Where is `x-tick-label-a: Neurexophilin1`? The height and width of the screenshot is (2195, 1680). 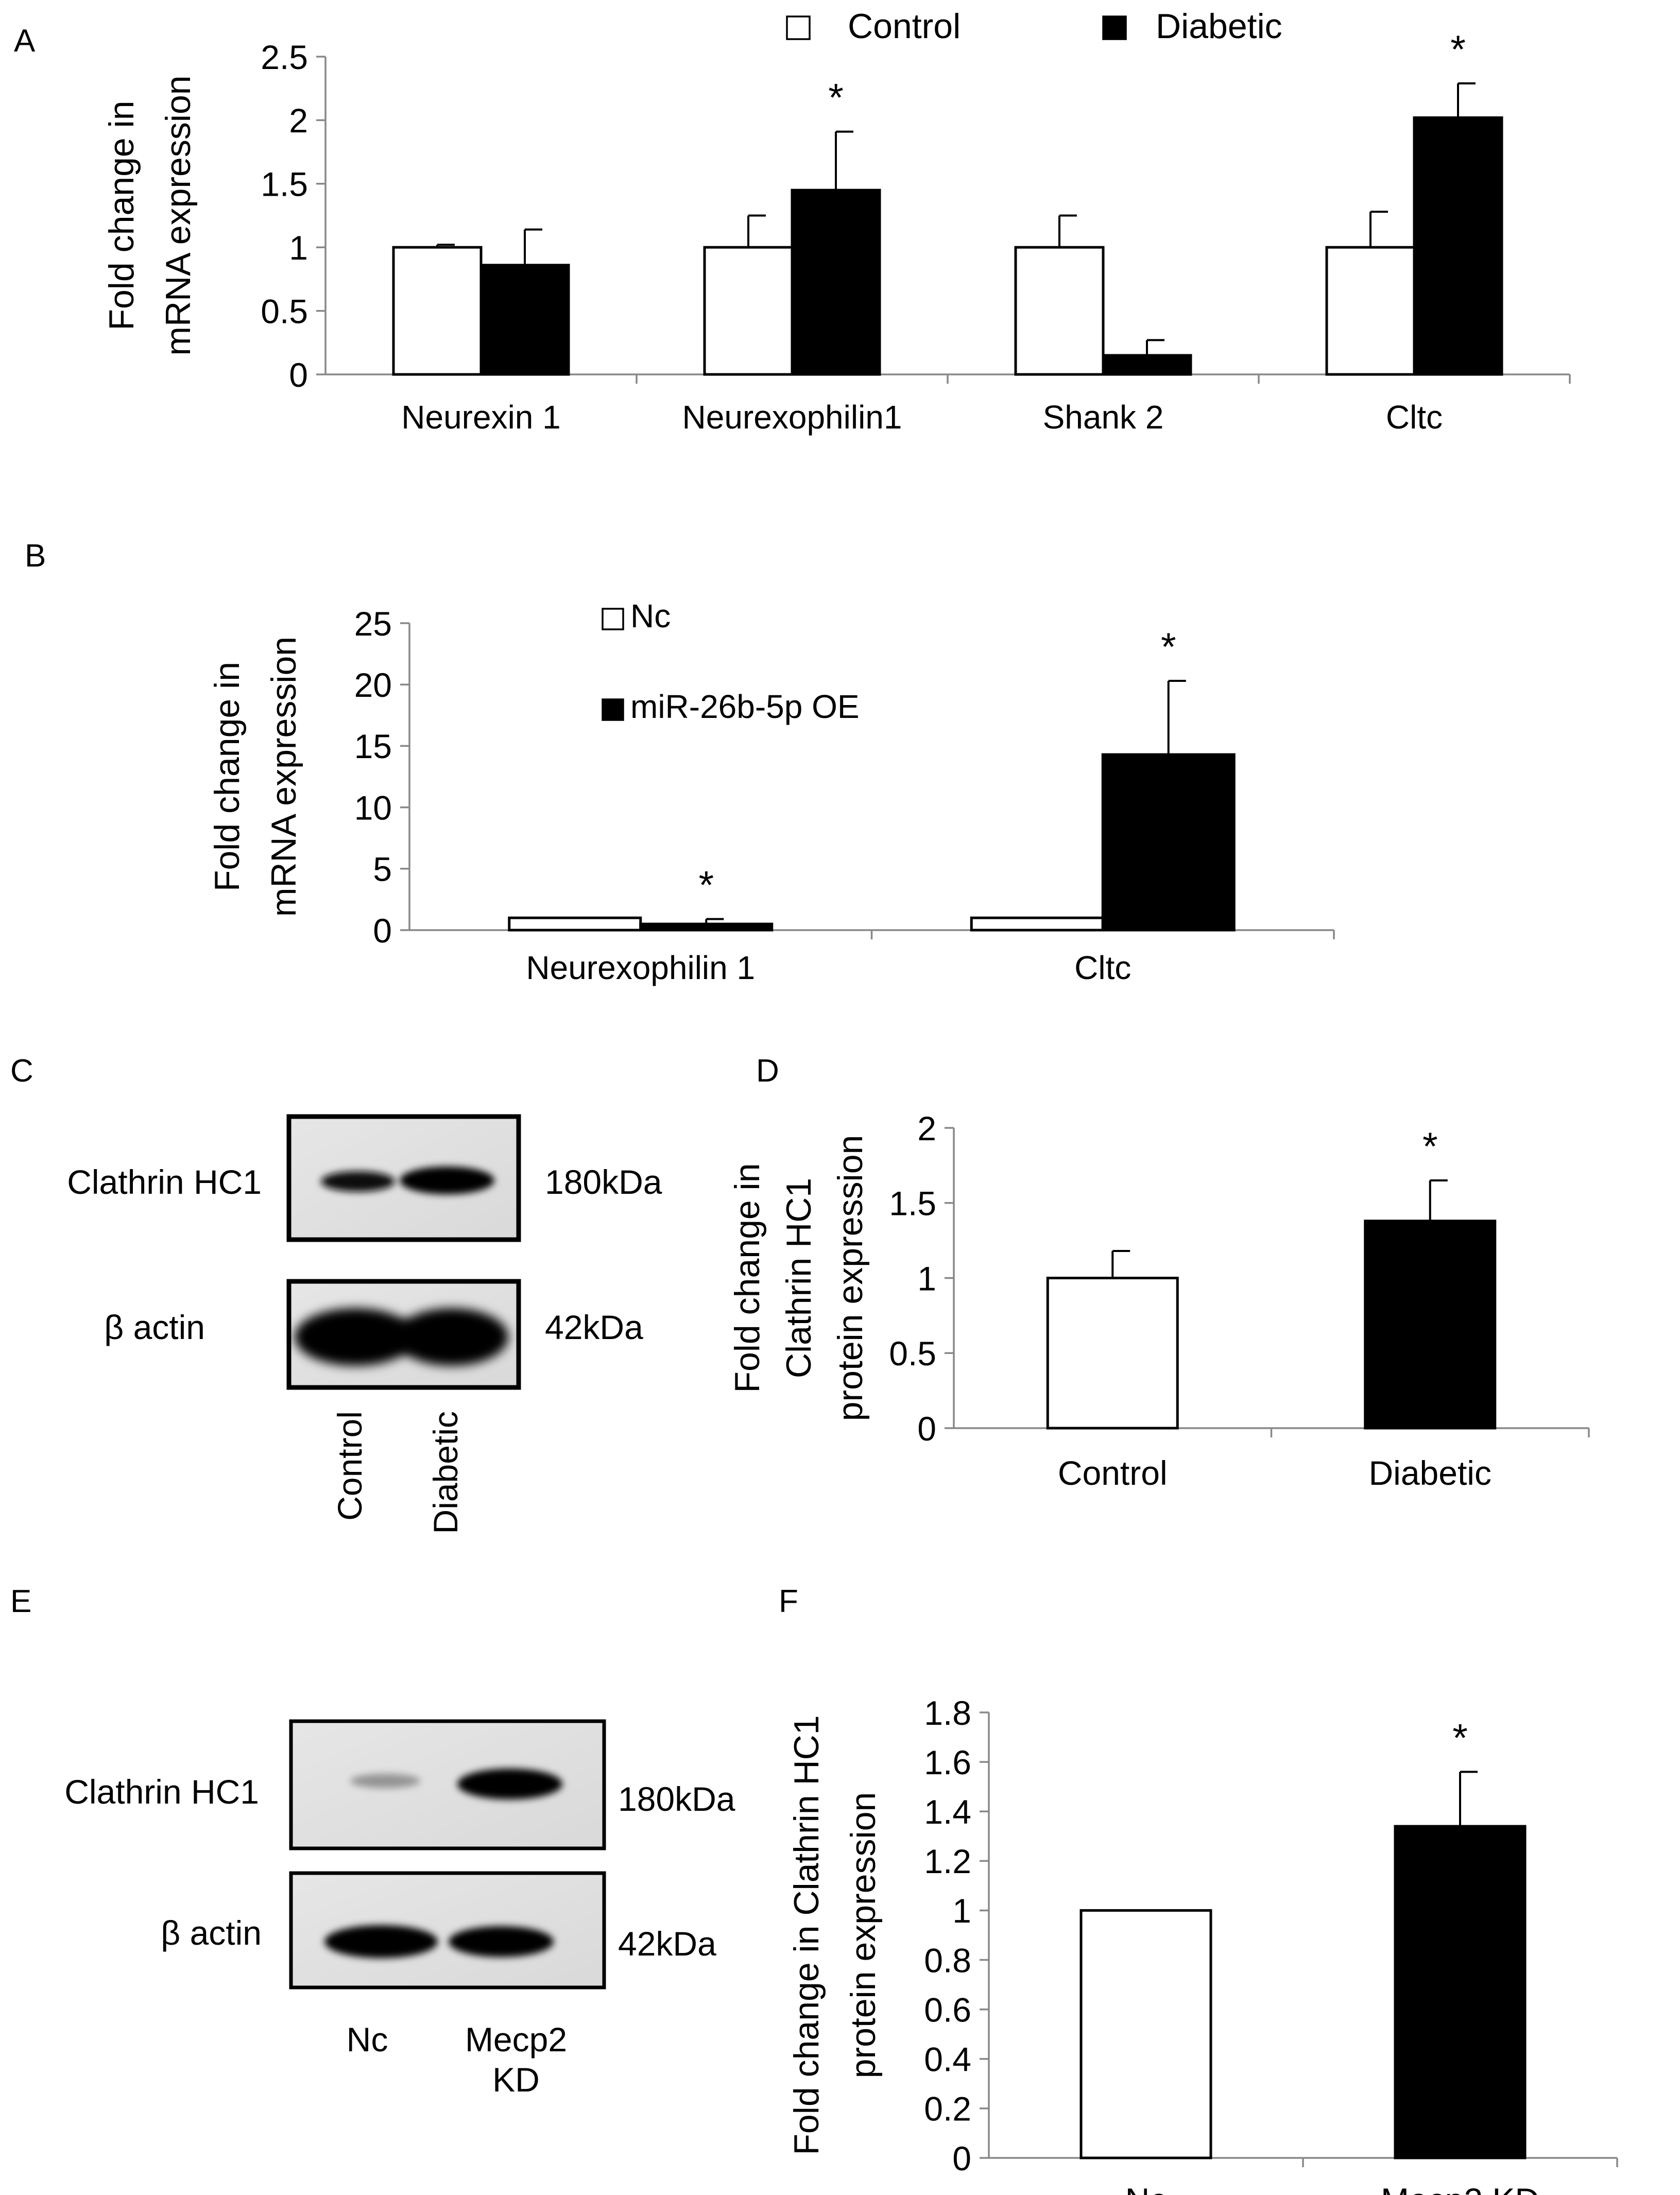
x-tick-label-a: Neurexophilin1 is located at coordinates (792, 417).